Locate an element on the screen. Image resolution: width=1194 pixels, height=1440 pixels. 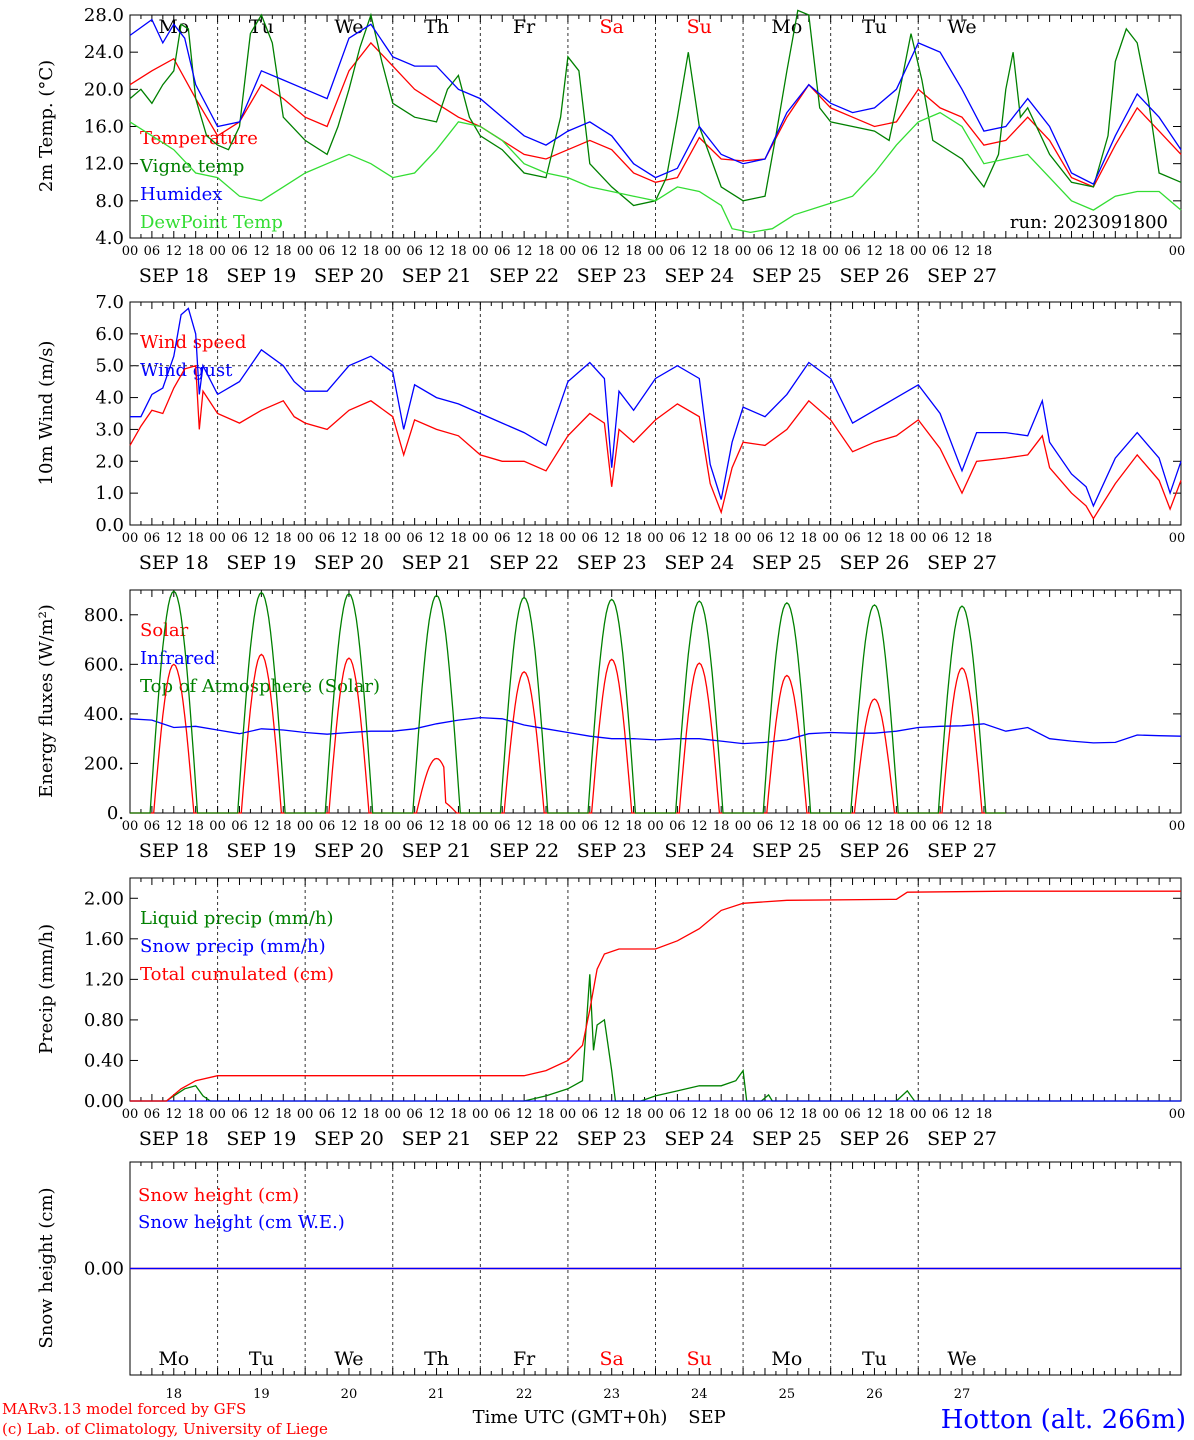
date-label: SEP 27 is located at coordinates (962, 276).